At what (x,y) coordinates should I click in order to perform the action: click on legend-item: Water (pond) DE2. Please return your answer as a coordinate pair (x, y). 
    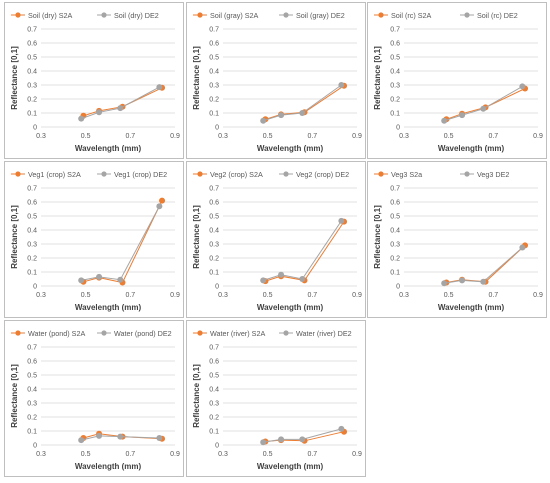
    Looking at the image, I should click on (134, 333).